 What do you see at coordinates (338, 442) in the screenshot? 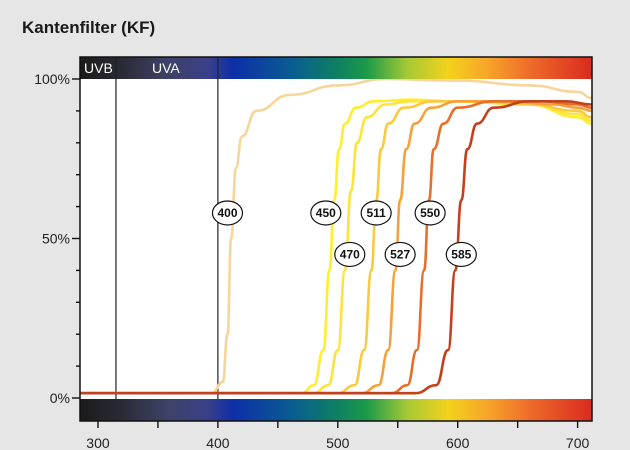
I see `x-tick-label: 500` at bounding box center [338, 442].